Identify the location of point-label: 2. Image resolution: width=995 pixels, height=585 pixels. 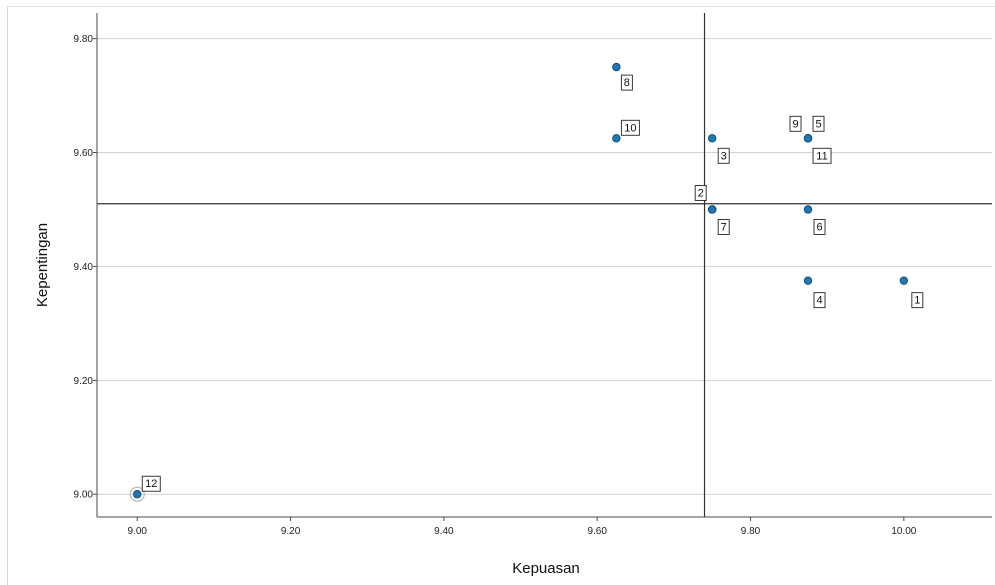
(701, 193).